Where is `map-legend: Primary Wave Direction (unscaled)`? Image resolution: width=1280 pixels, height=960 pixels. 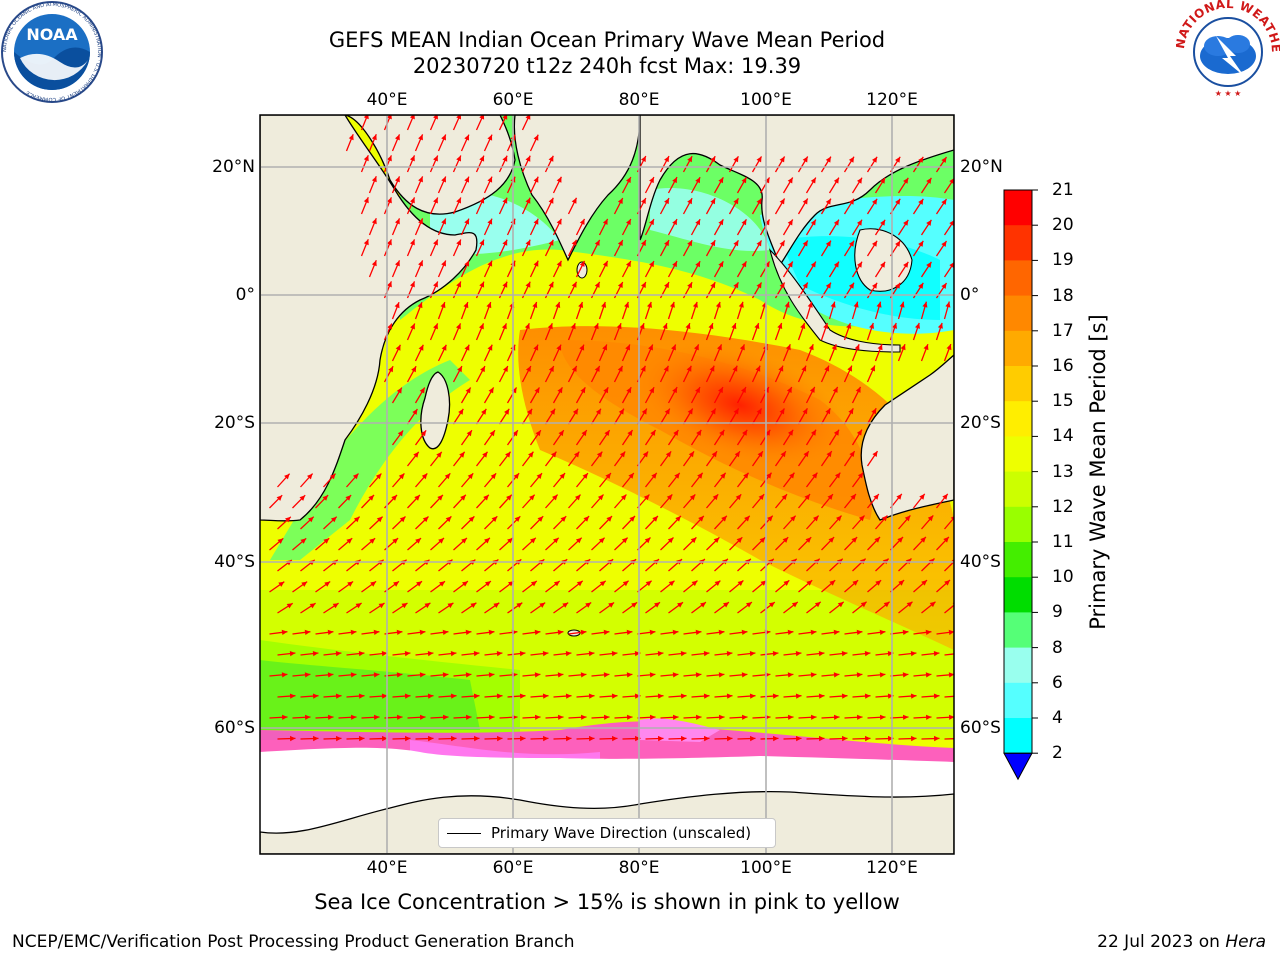
map-legend: Primary Wave Direction (unscaled) is located at coordinates (607, 833).